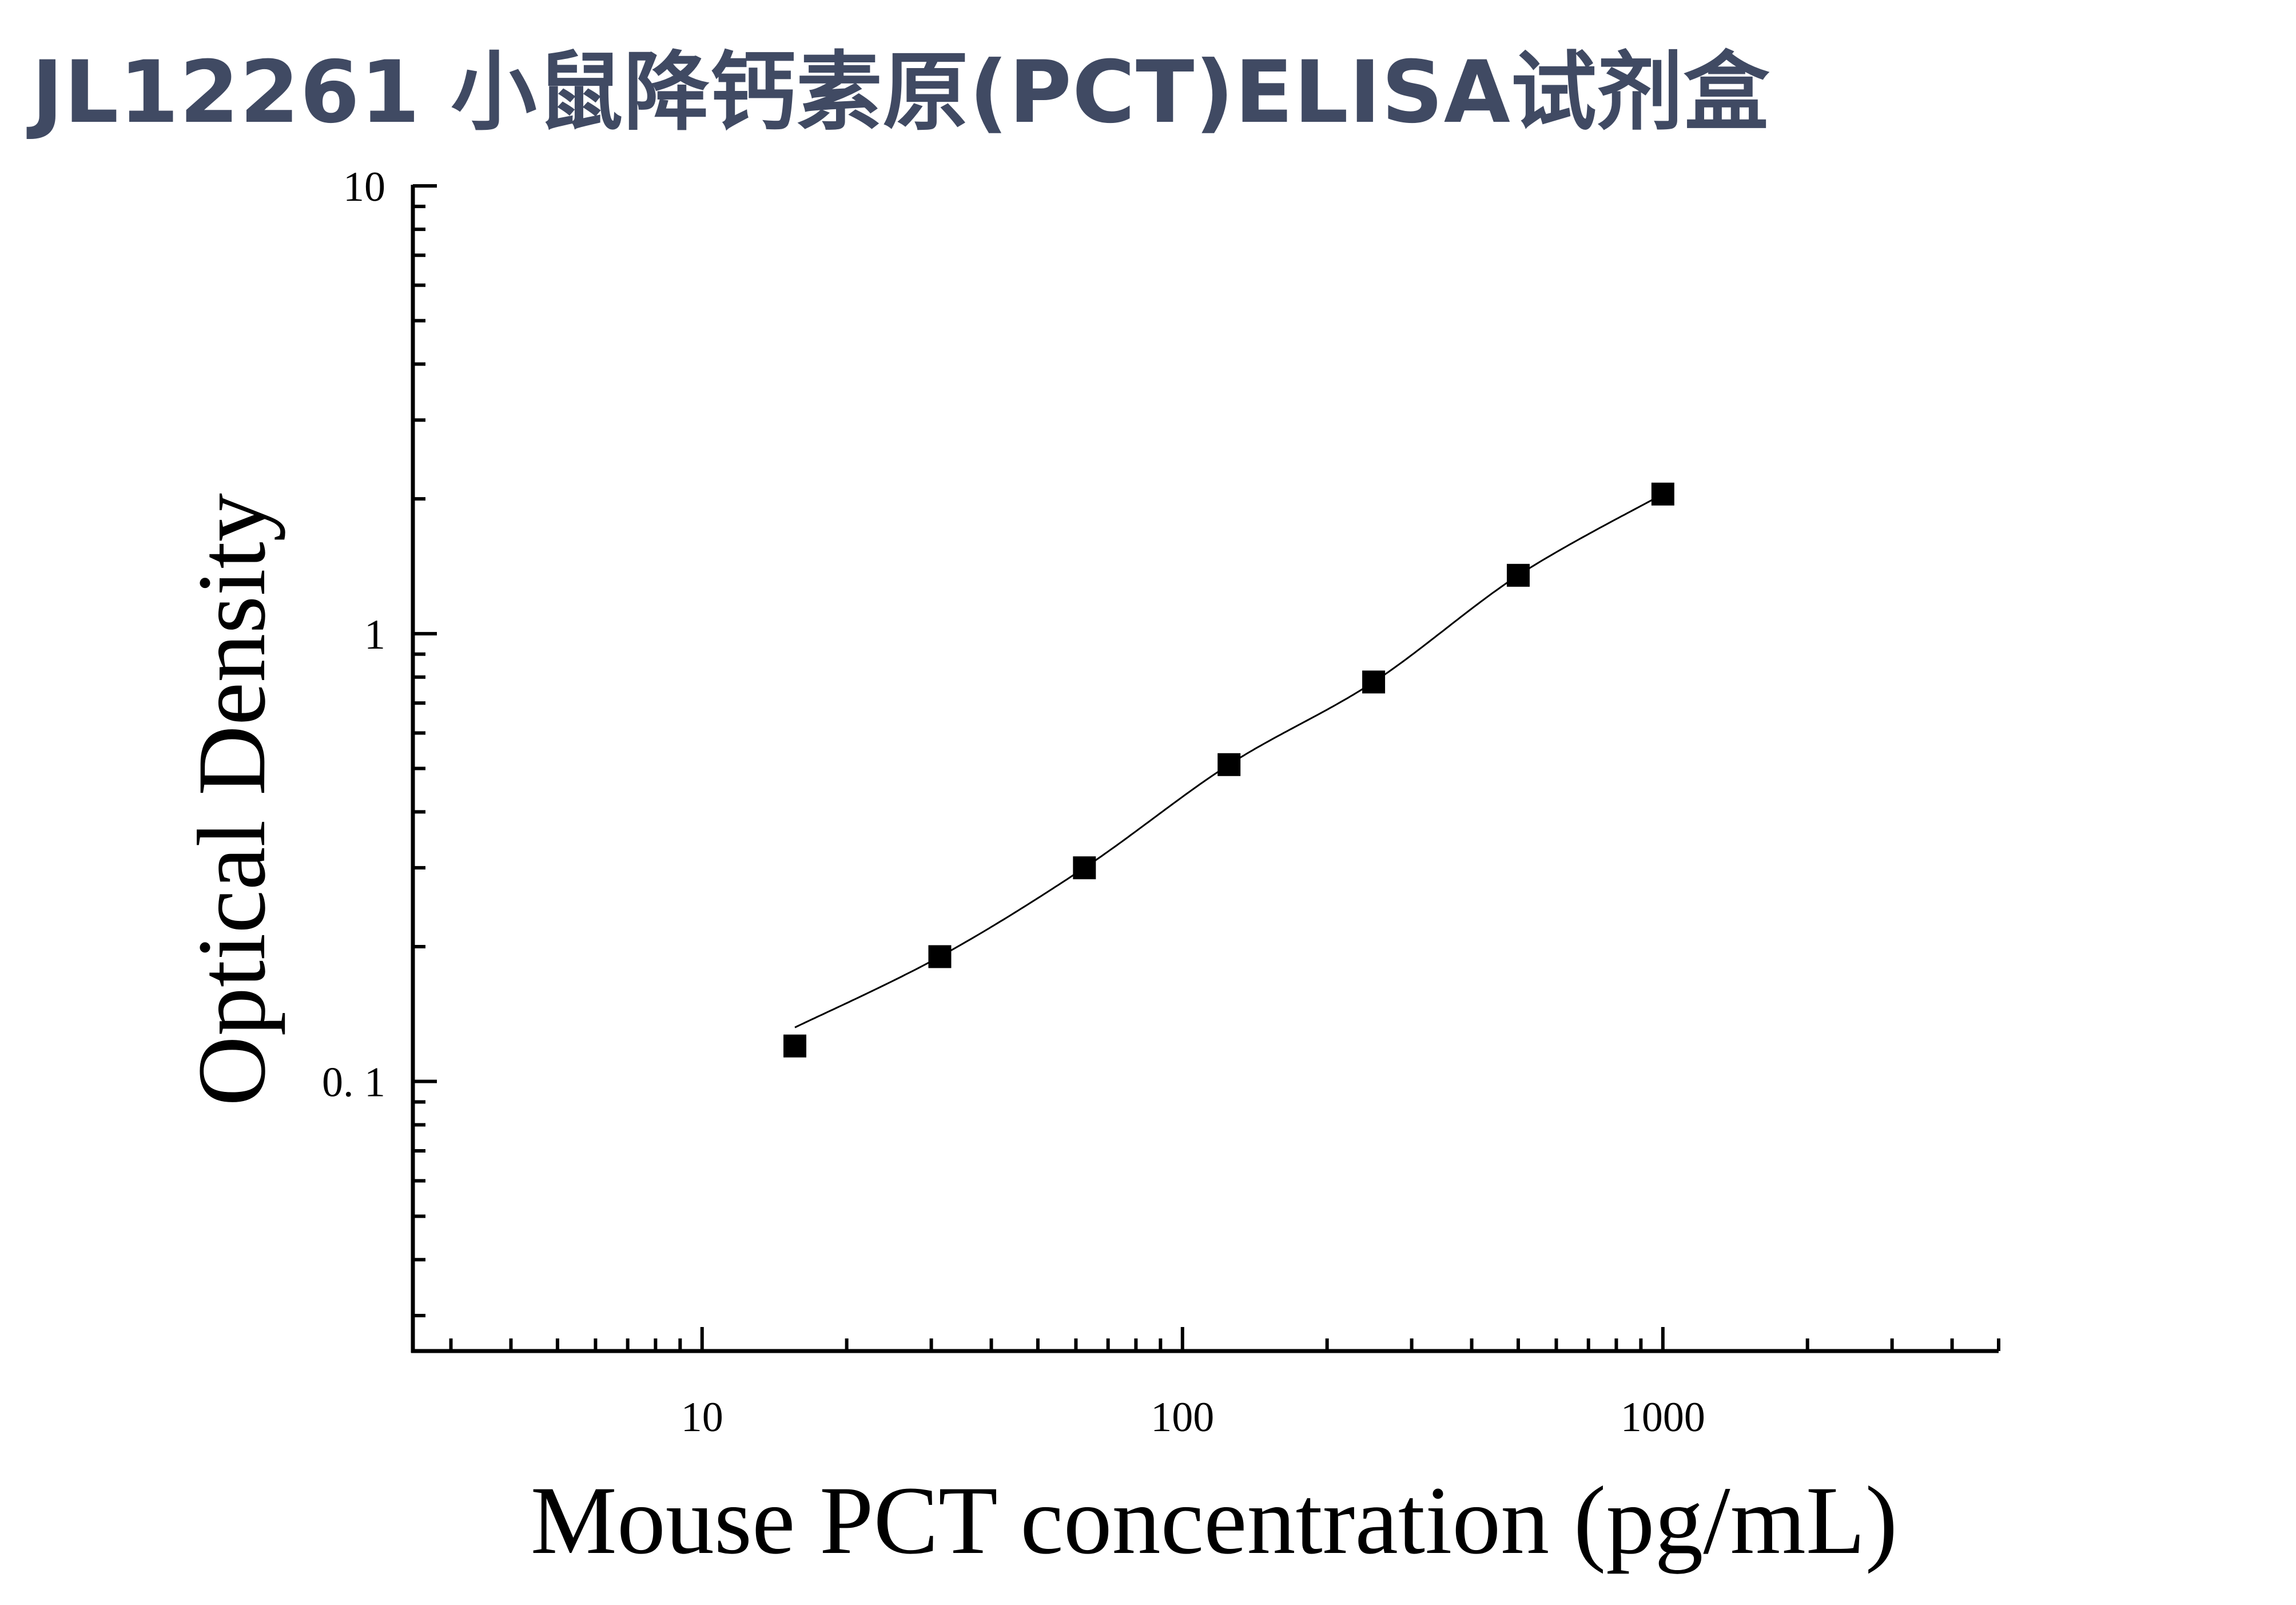 The width and height of the screenshot is (2296, 1605). I want to click on y-tick-label: 0. 1, so click(354, 1082).